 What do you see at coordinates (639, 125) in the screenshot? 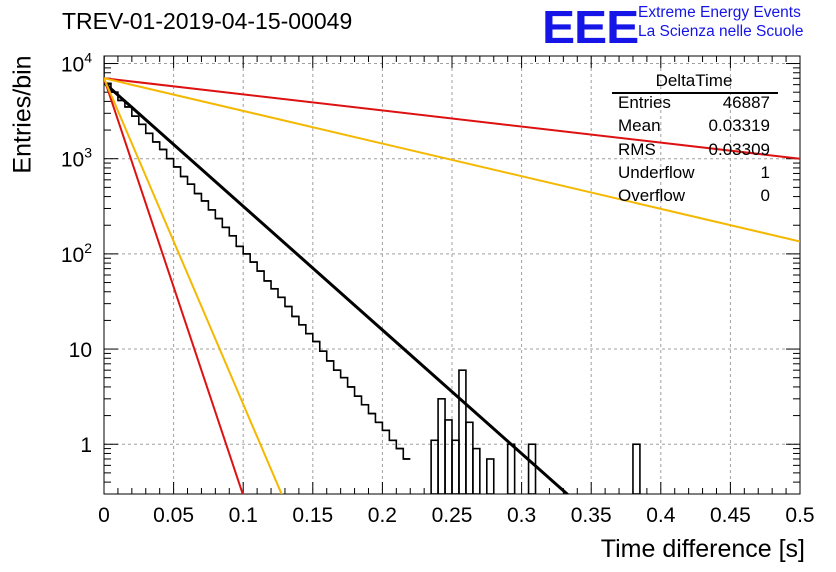
I see `stats-label: Mean` at bounding box center [639, 125].